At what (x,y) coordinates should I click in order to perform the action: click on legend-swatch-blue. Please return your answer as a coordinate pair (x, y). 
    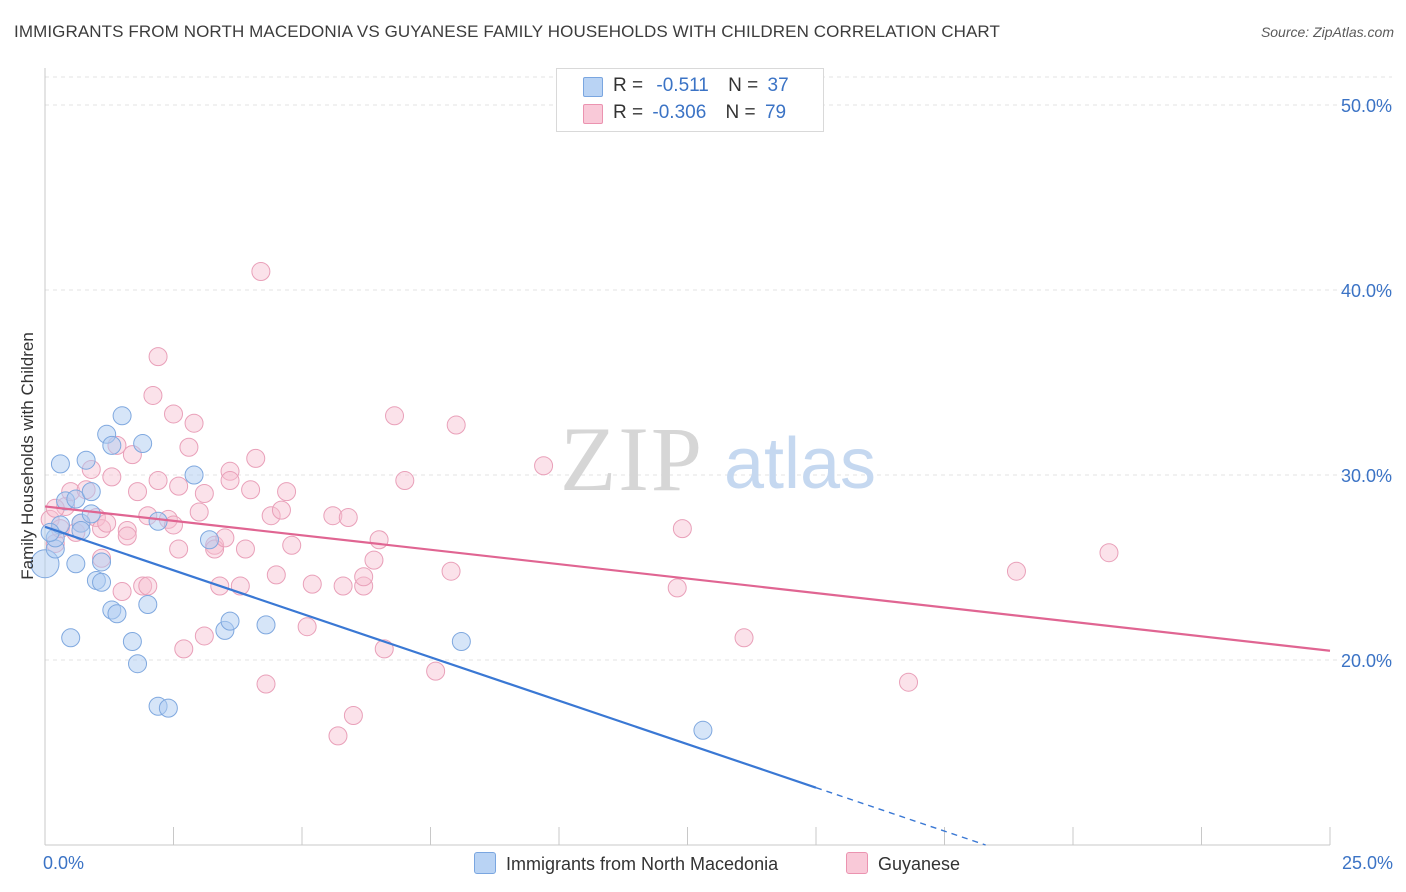
    Looking at the image, I should click on (593, 87).